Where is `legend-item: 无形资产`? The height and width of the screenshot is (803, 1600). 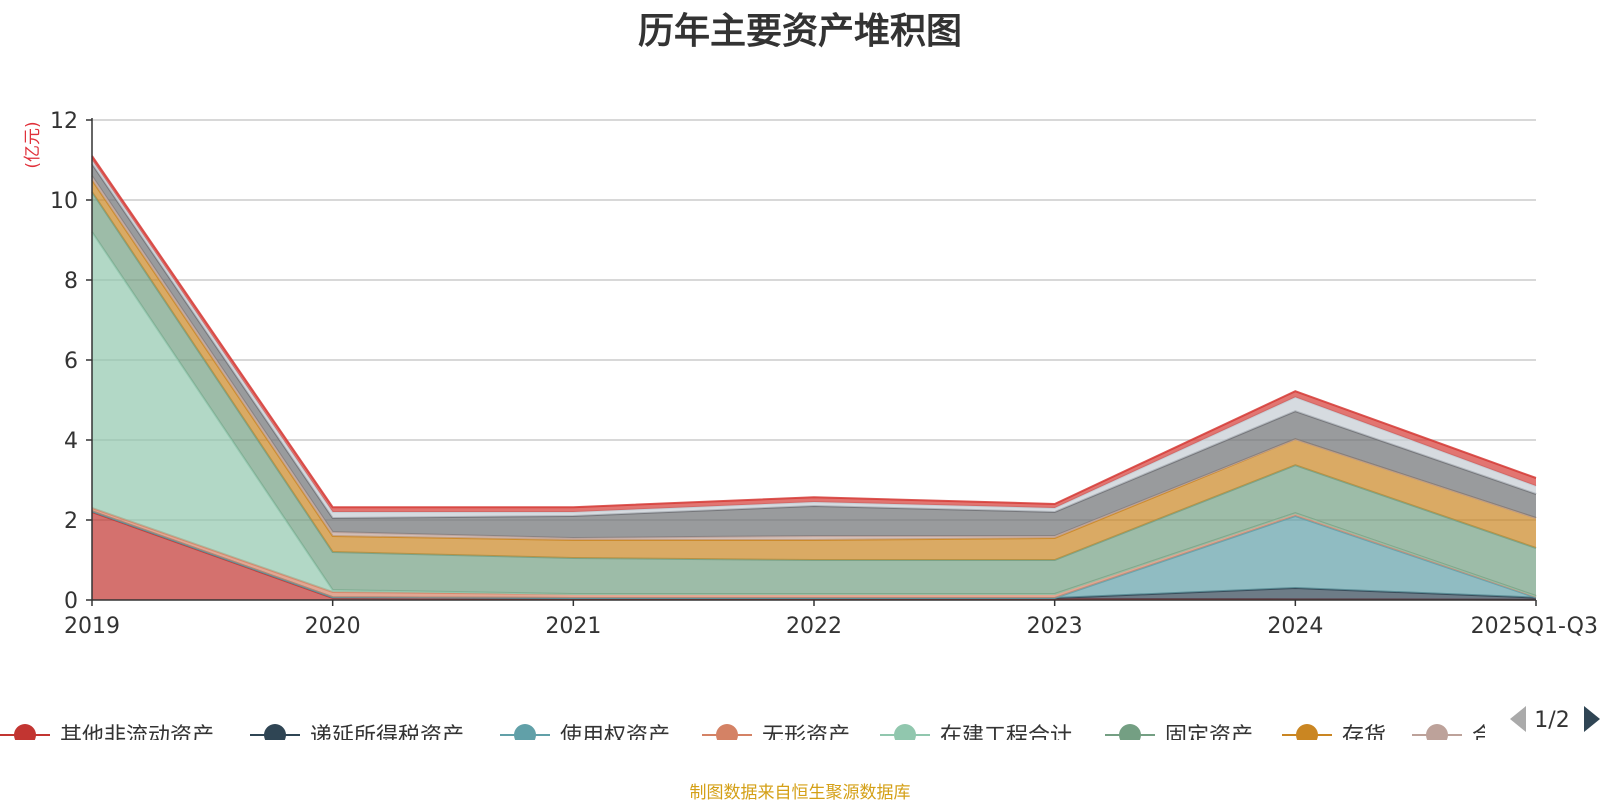
legend-item: 无形资产 is located at coordinates (776, 736).